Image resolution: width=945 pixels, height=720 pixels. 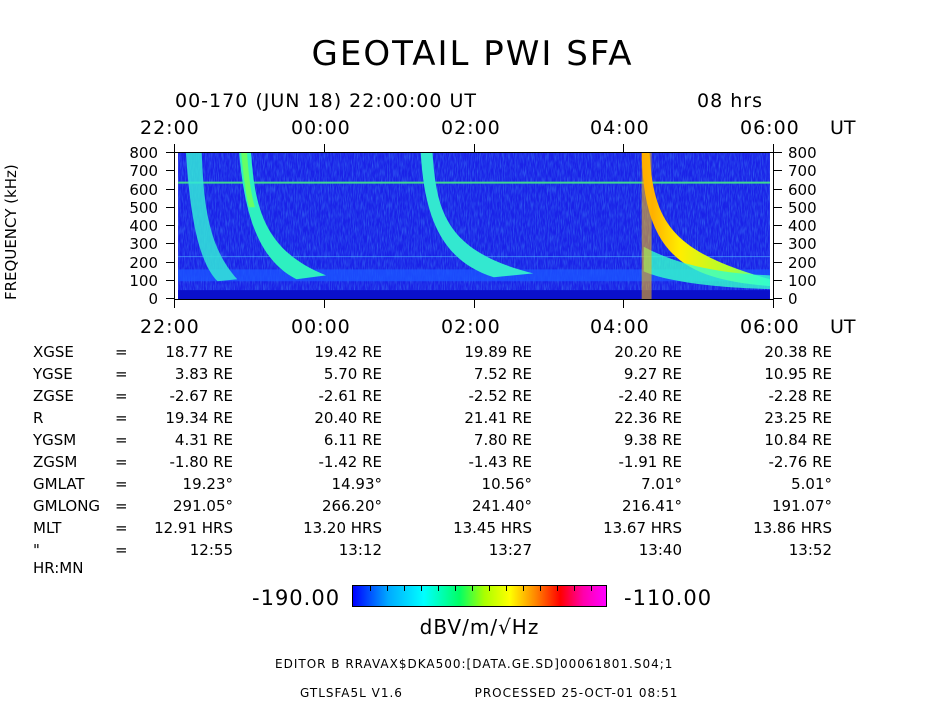 What do you see at coordinates (207, 484) in the screenshot?
I see `orbit-value: 19.23°` at bounding box center [207, 484].